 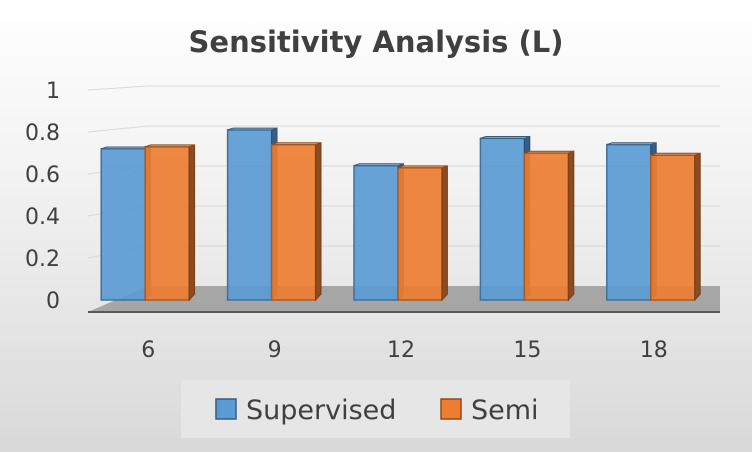 What do you see at coordinates (321, 410) in the screenshot?
I see `legend-label: Supervised` at bounding box center [321, 410].